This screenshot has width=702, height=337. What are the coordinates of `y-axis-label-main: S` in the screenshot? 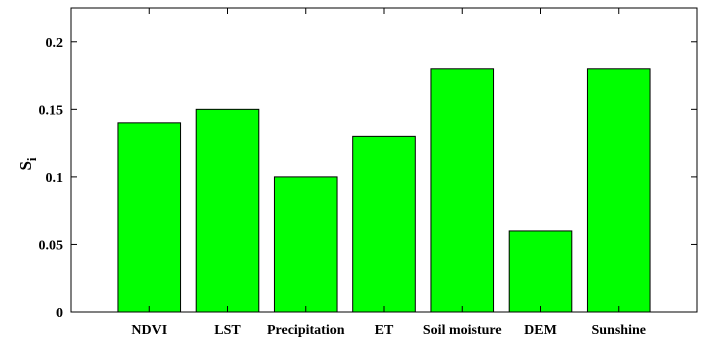 It's located at (25, 165).